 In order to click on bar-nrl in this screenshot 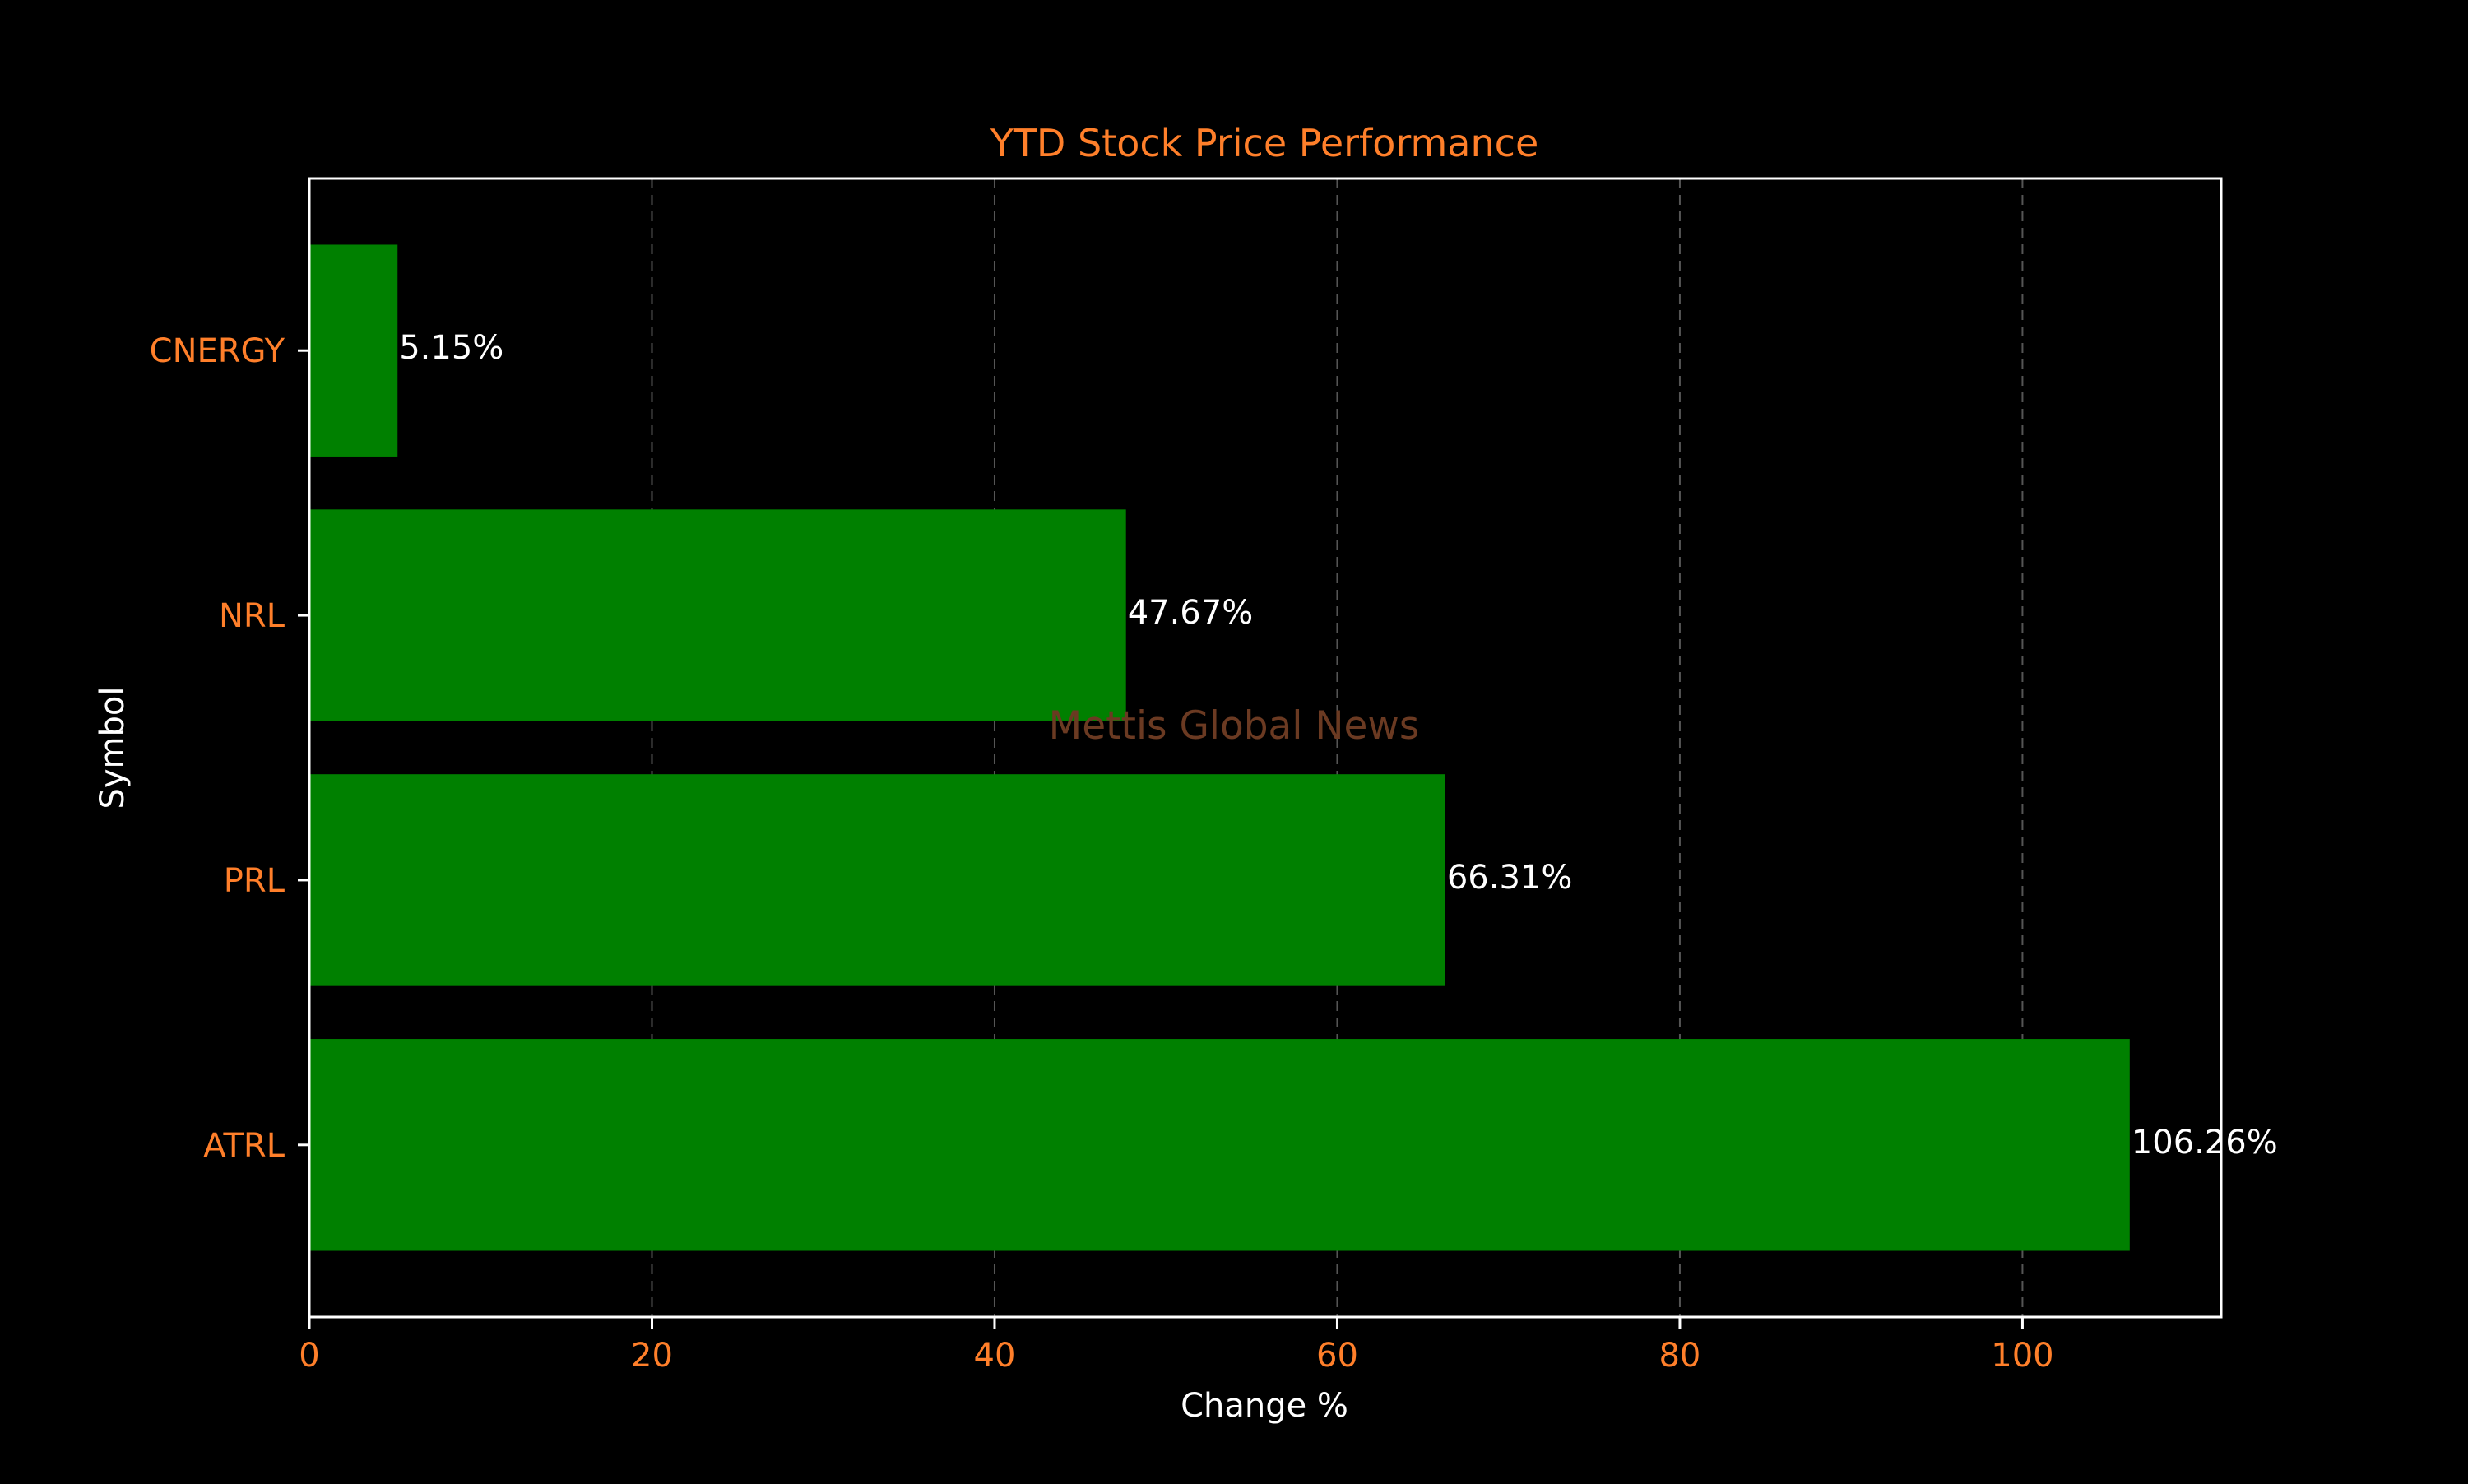, I will do `click(717, 615)`.